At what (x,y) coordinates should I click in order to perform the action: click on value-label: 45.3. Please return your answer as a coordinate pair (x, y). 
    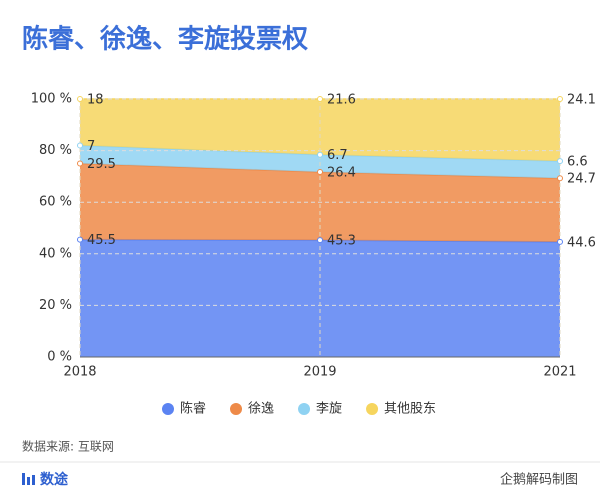
    Looking at the image, I should click on (341, 241).